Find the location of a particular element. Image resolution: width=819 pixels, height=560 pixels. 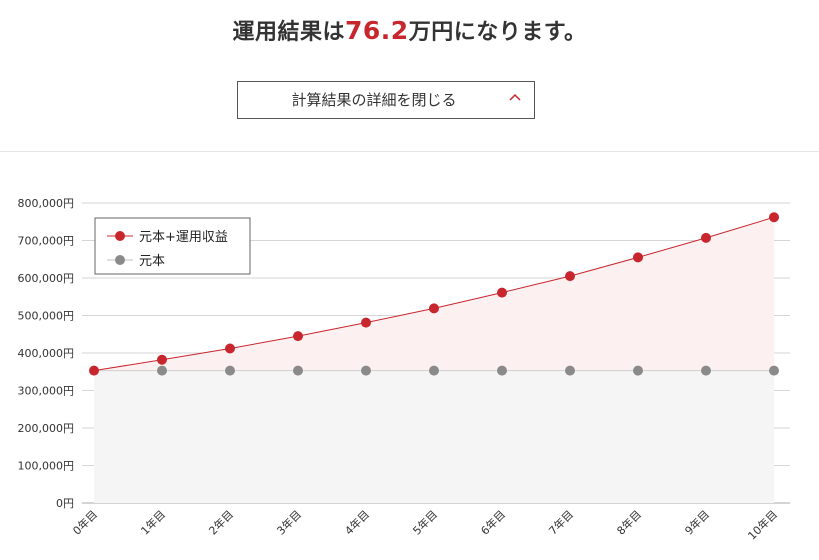

x-tick-label: 4年目 is located at coordinates (357, 522).